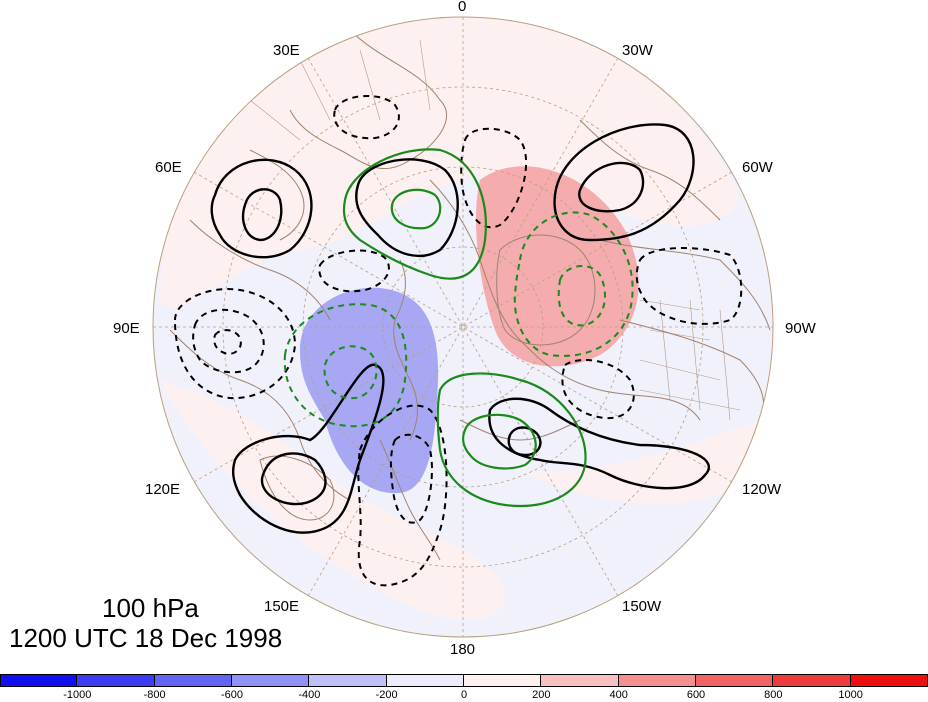 The height and width of the screenshot is (702, 928). Describe the element at coordinates (800, 328) in the screenshot. I see `lon-label-90w: 90W` at that location.